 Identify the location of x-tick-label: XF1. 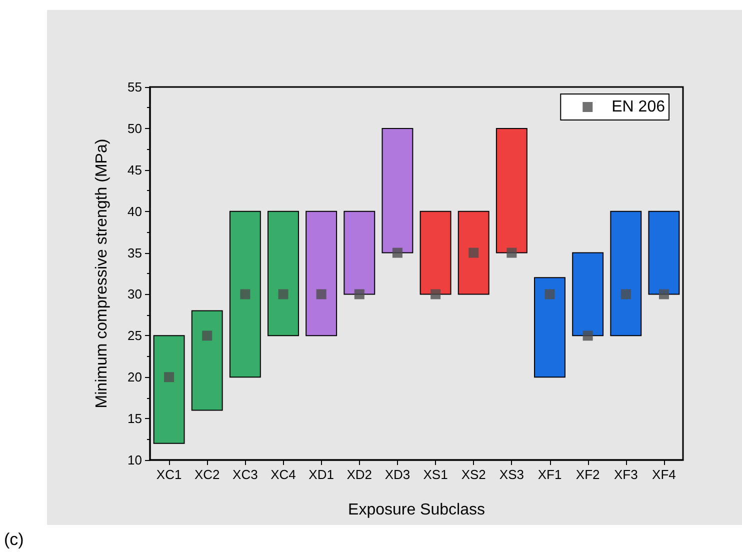
(550, 474).